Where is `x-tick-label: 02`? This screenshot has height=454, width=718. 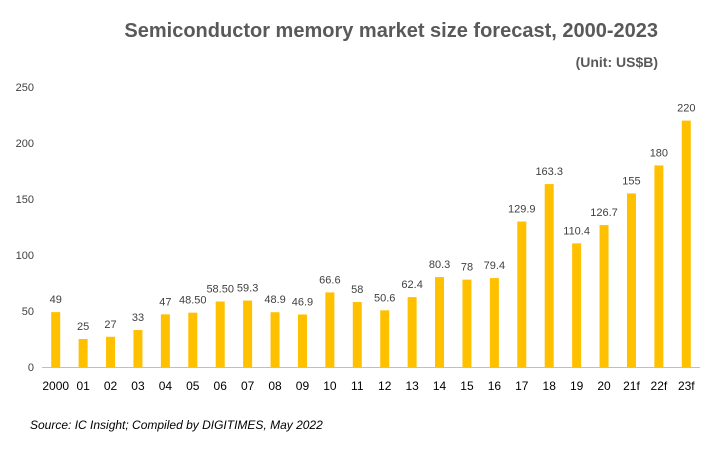
x-tick-label: 02 is located at coordinates (111, 386).